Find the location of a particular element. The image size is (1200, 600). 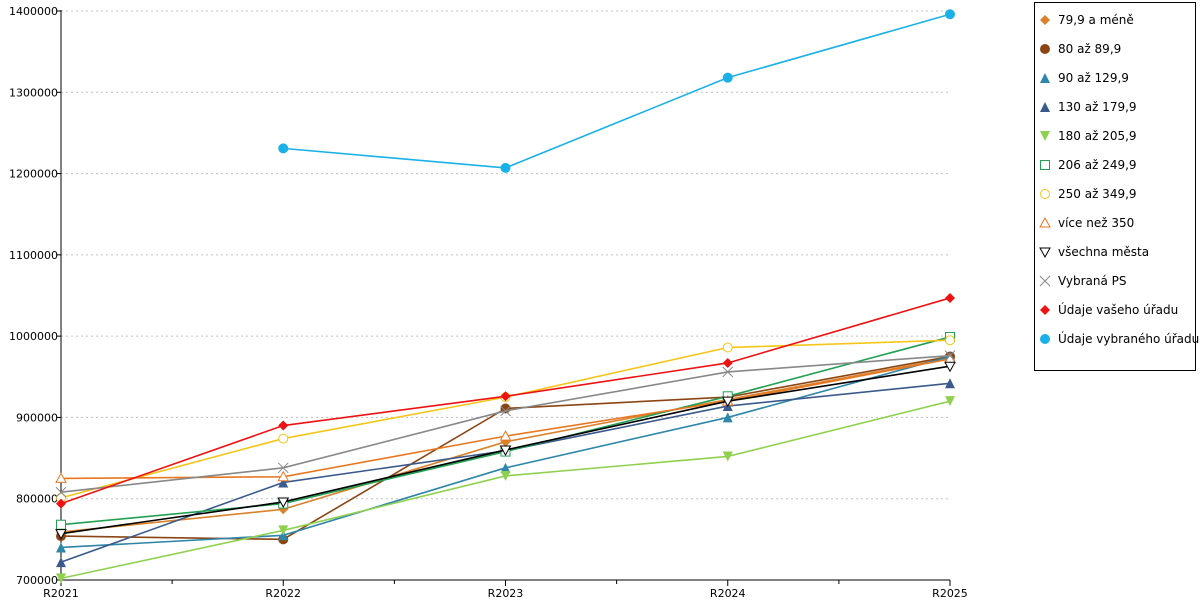

legend-item: všechna města is located at coordinates (1092, 252).